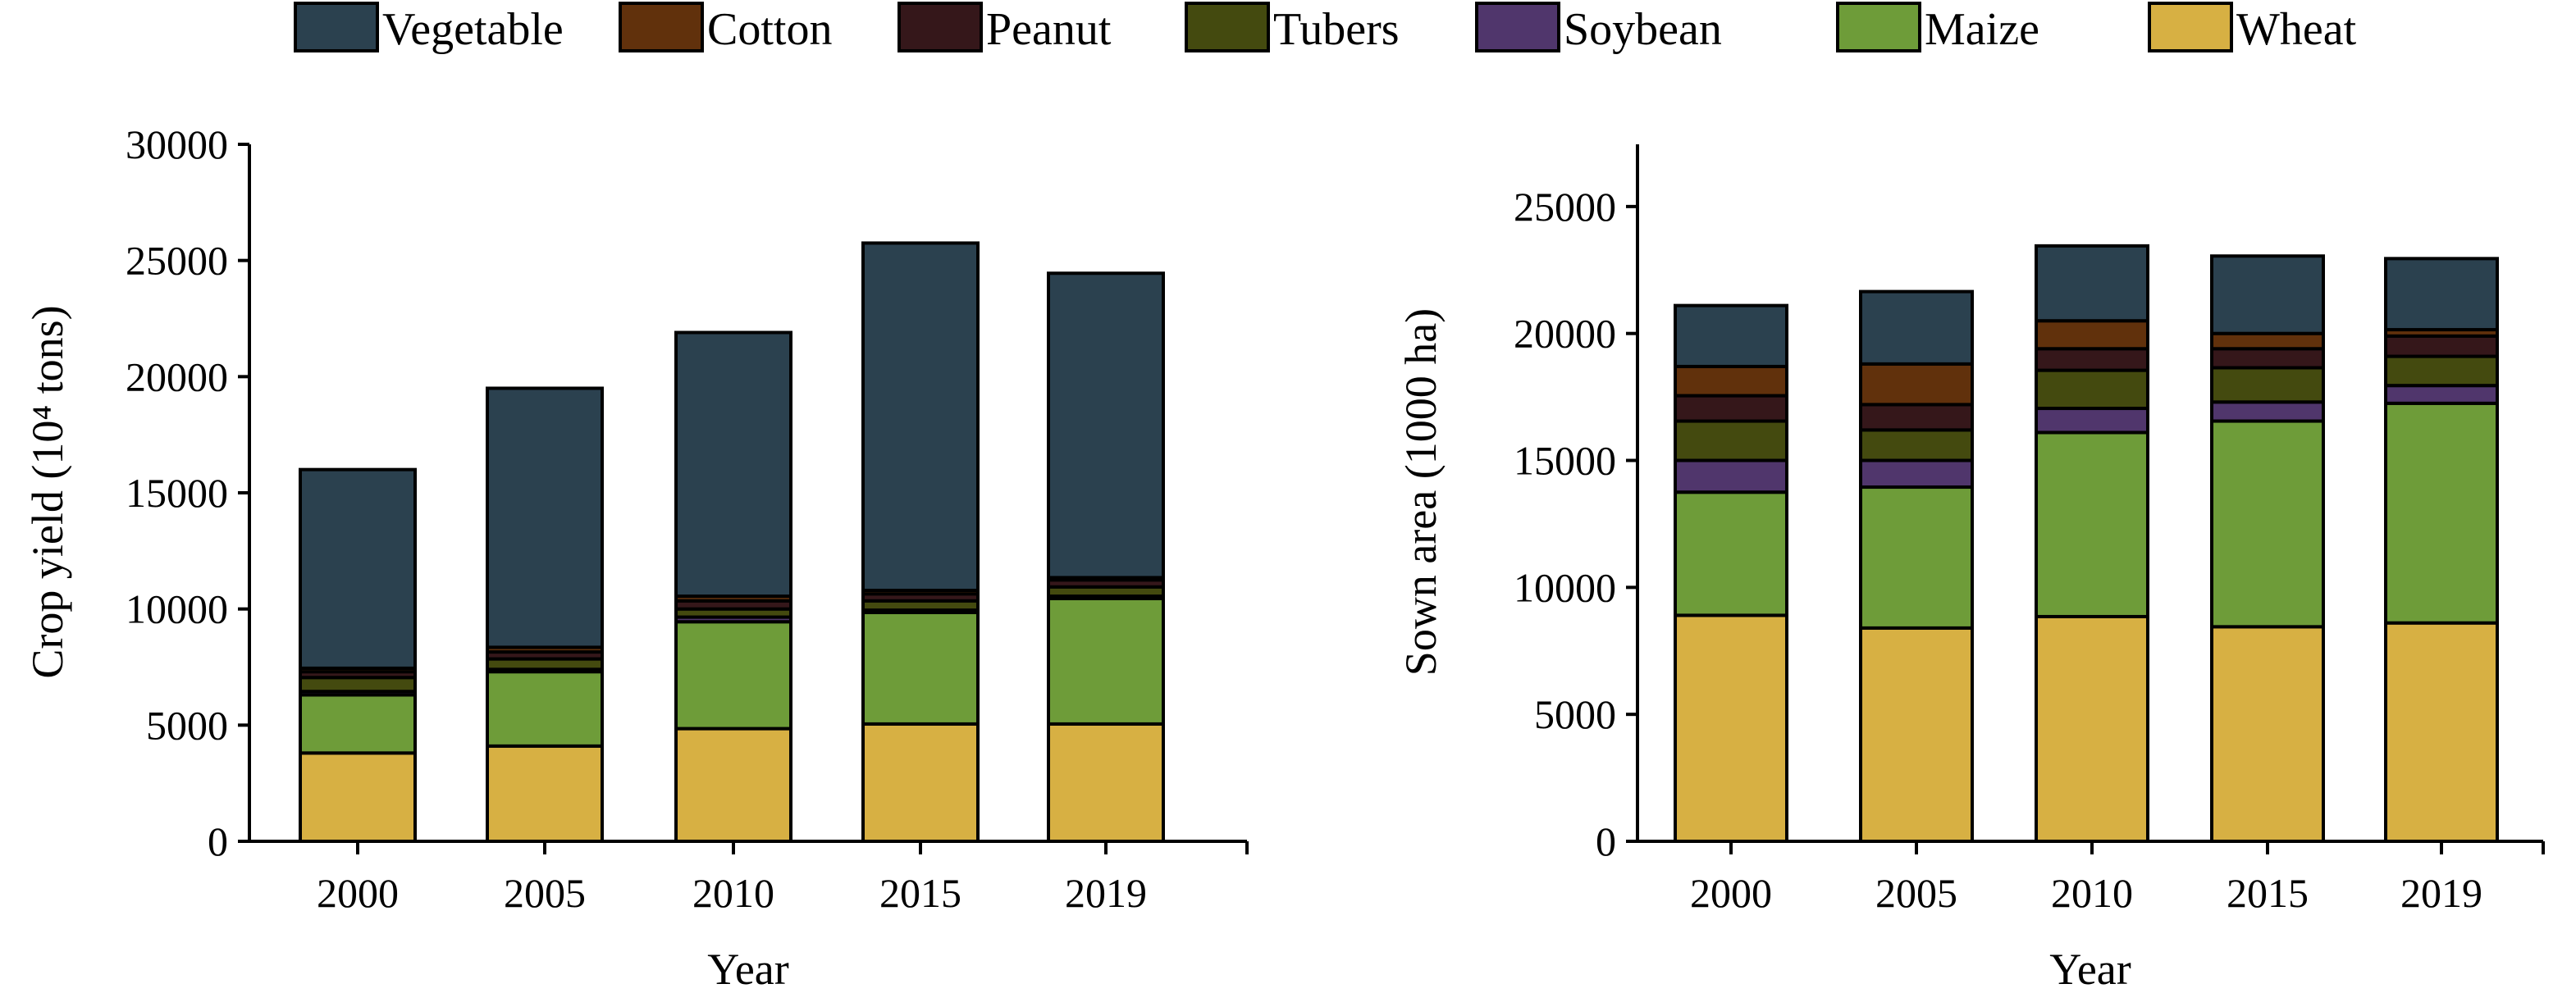 The width and height of the screenshot is (2576, 993). What do you see at coordinates (1421, 492) in the screenshot?
I see `y-axis-label: Sown area (1000 ha)` at bounding box center [1421, 492].